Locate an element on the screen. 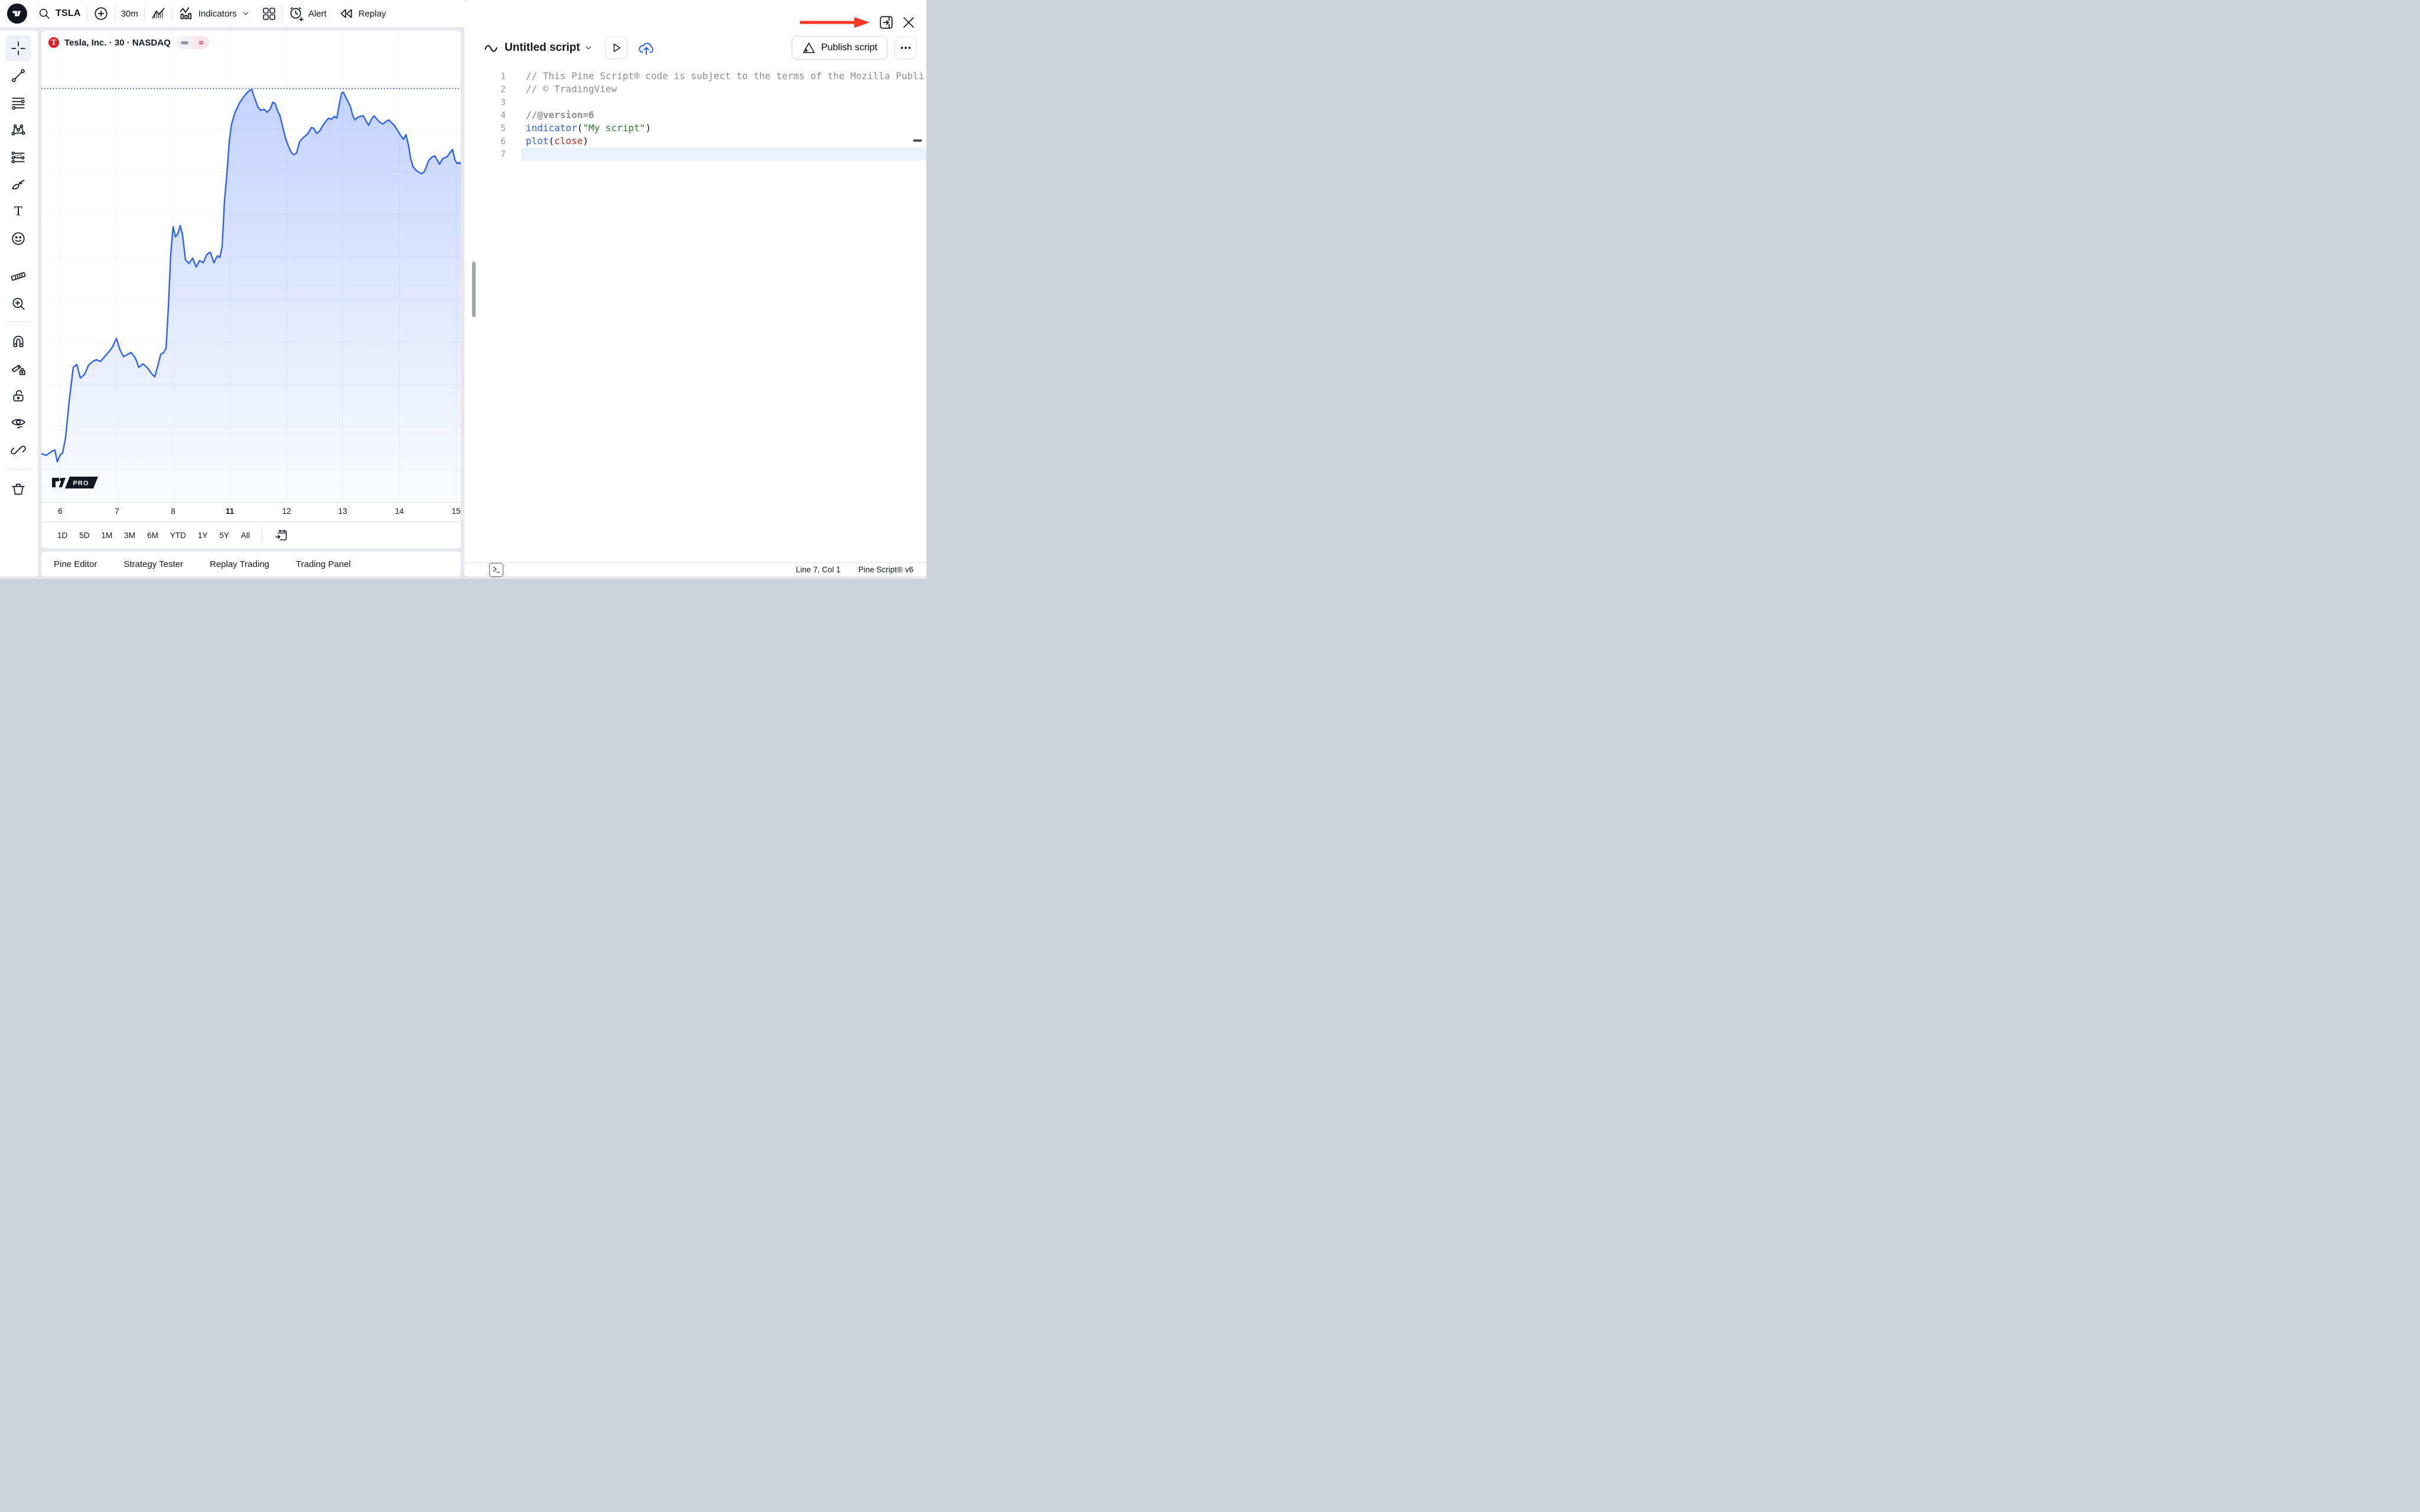  annotation-arrow is located at coordinates (835, 22).